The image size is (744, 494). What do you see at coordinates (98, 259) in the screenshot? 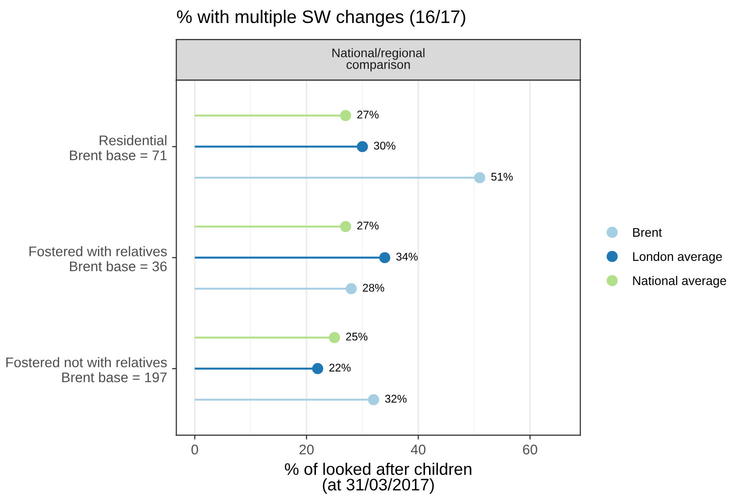
I see `y-tick-label: Fostered with relatives Brent base = 36` at bounding box center [98, 259].